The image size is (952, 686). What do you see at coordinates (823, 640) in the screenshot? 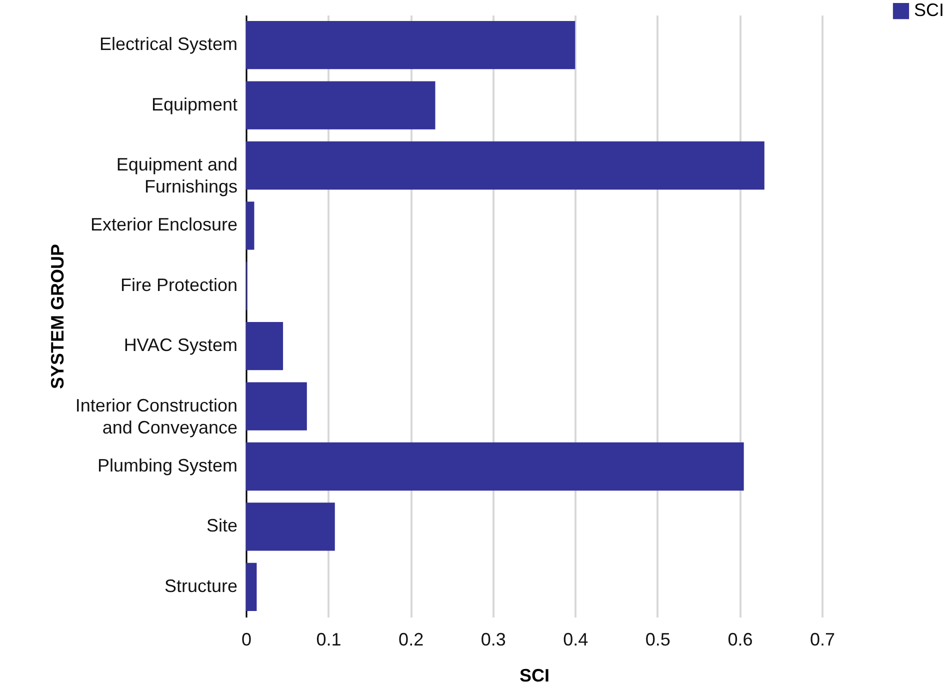
I see `x-tick-label: 0.7` at bounding box center [823, 640].